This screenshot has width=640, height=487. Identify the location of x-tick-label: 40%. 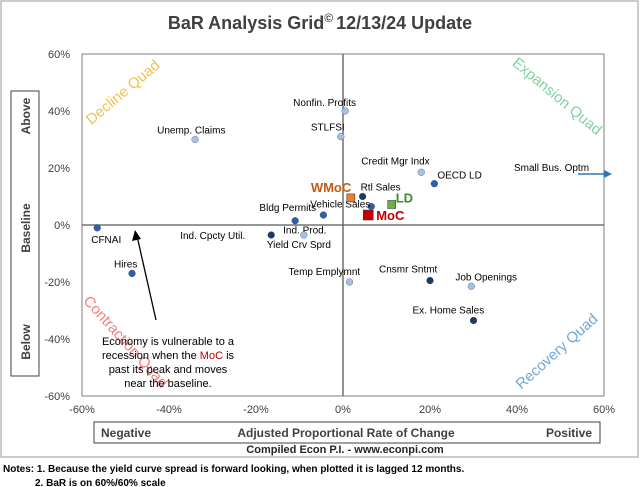
(517, 410).